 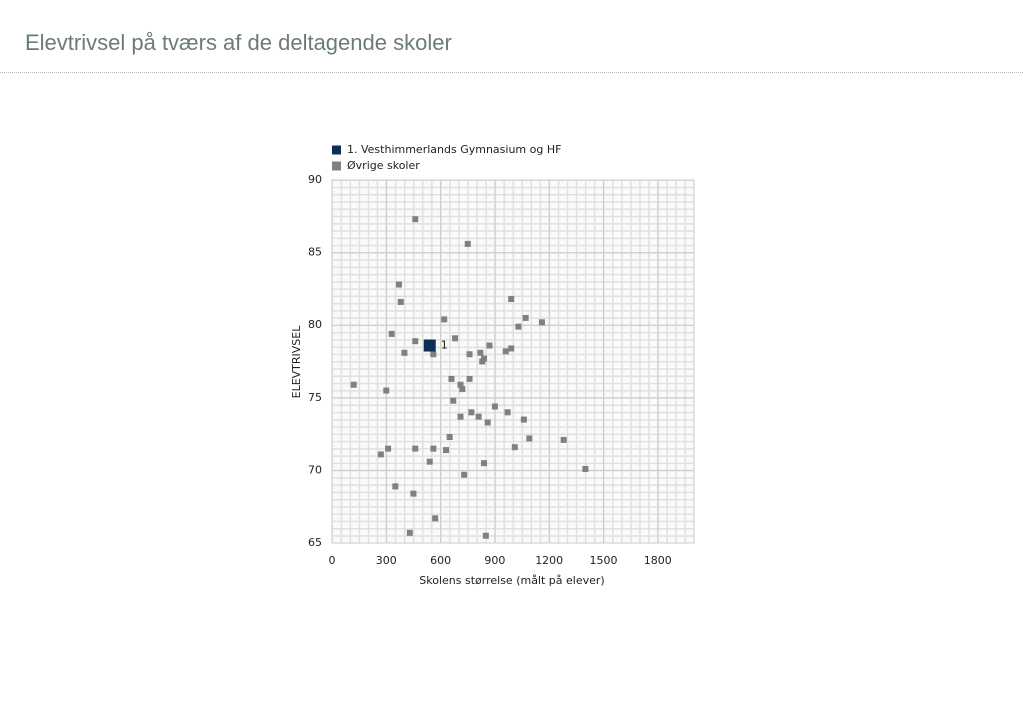 What do you see at coordinates (315, 324) in the screenshot?
I see `y-tick-label: 80` at bounding box center [315, 324].